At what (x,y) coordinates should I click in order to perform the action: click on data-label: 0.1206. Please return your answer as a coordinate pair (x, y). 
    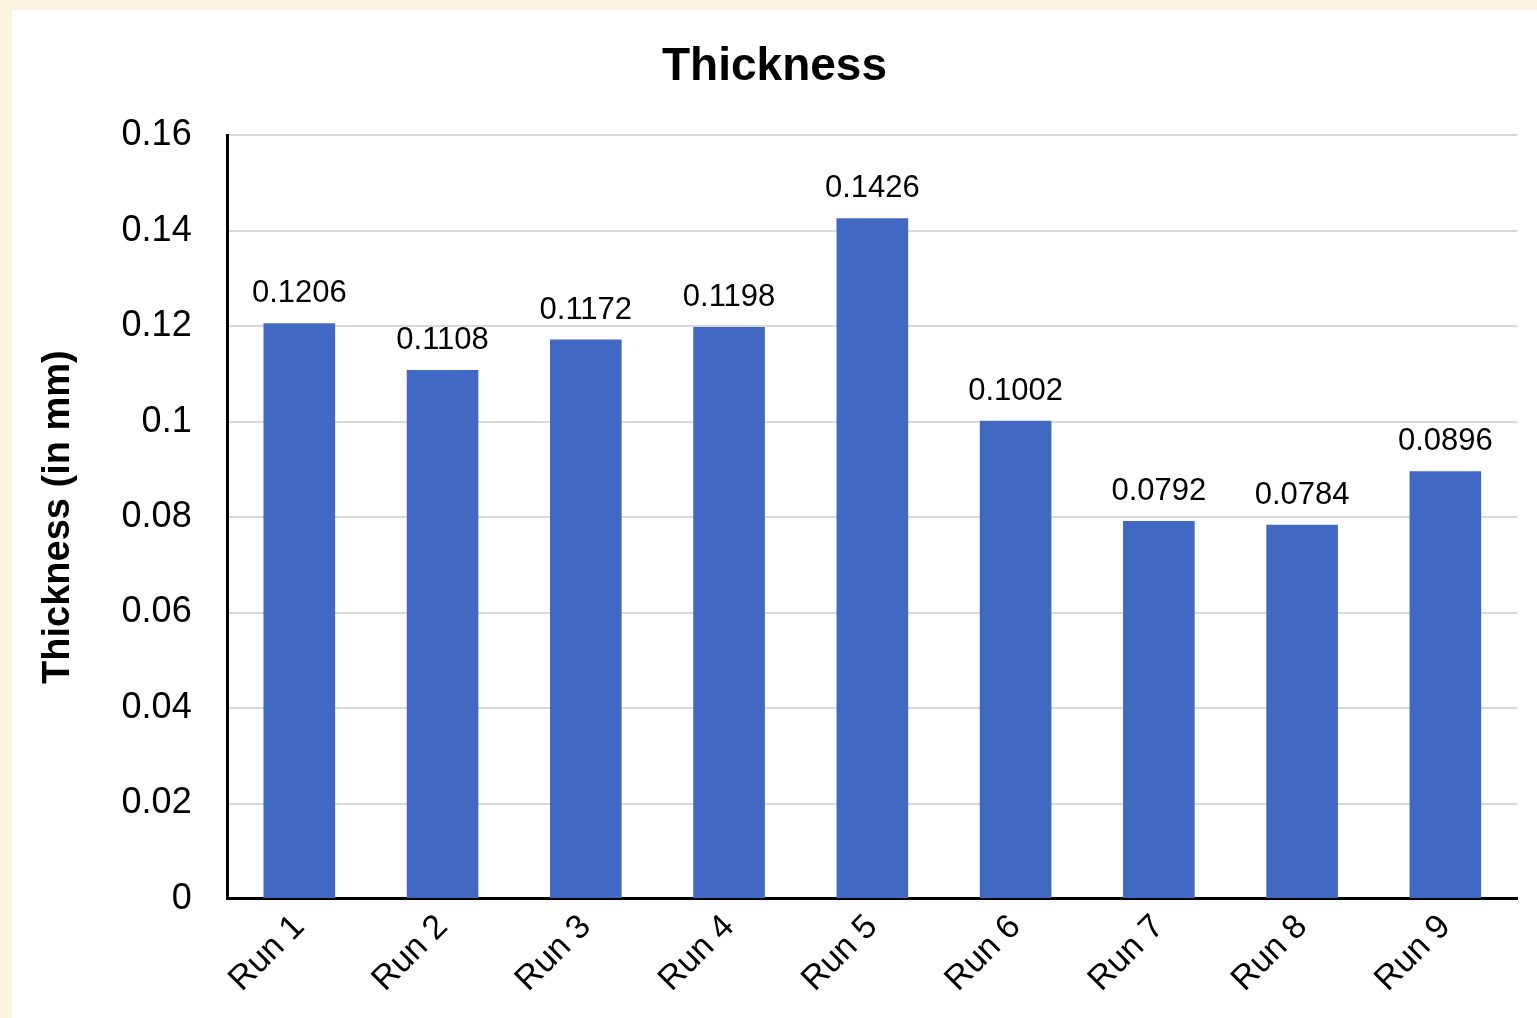
    Looking at the image, I should click on (299, 292).